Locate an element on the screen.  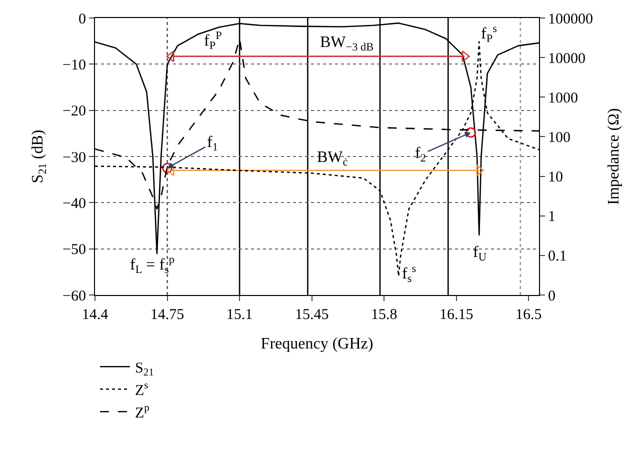
y2-axis-title: Impedance (Ω) is located at coordinates (614, 156).